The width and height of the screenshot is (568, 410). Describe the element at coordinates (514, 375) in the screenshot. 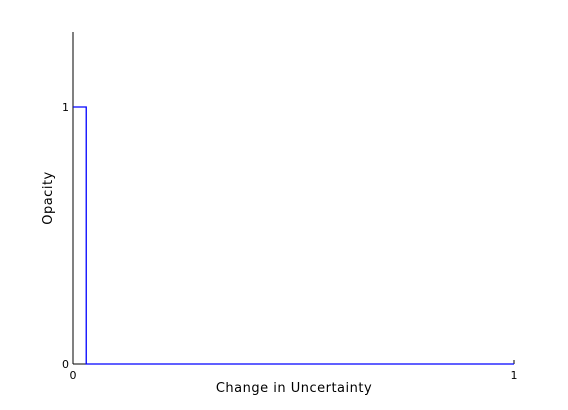

I see `x-tick-label: 1` at that location.